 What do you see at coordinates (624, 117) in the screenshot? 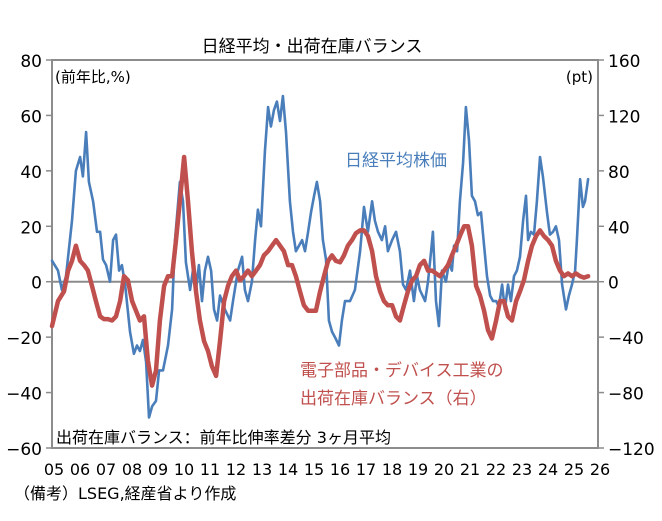
I see `right-axis-tick-label: 120` at bounding box center [624, 117].